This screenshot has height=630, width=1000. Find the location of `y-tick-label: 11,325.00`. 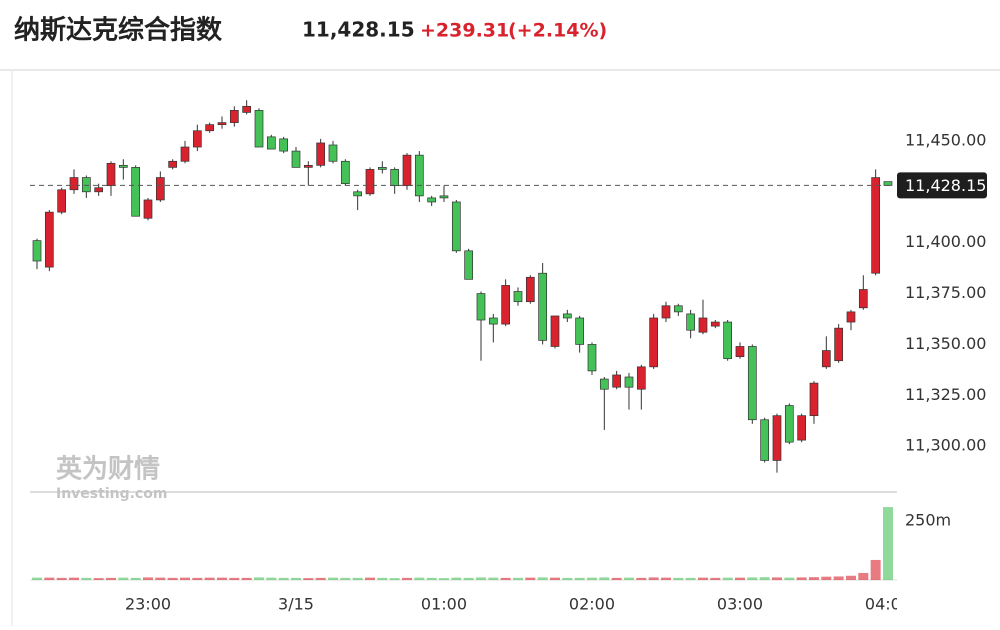

y-tick-label: 11,325.00 is located at coordinates (945, 394).